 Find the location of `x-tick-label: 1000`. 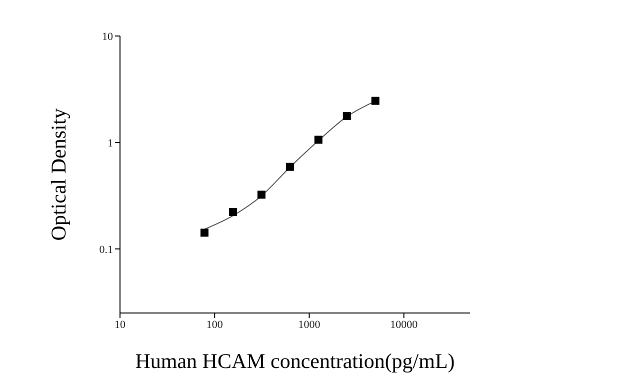

x-tick-label: 1000 is located at coordinates (309, 324).